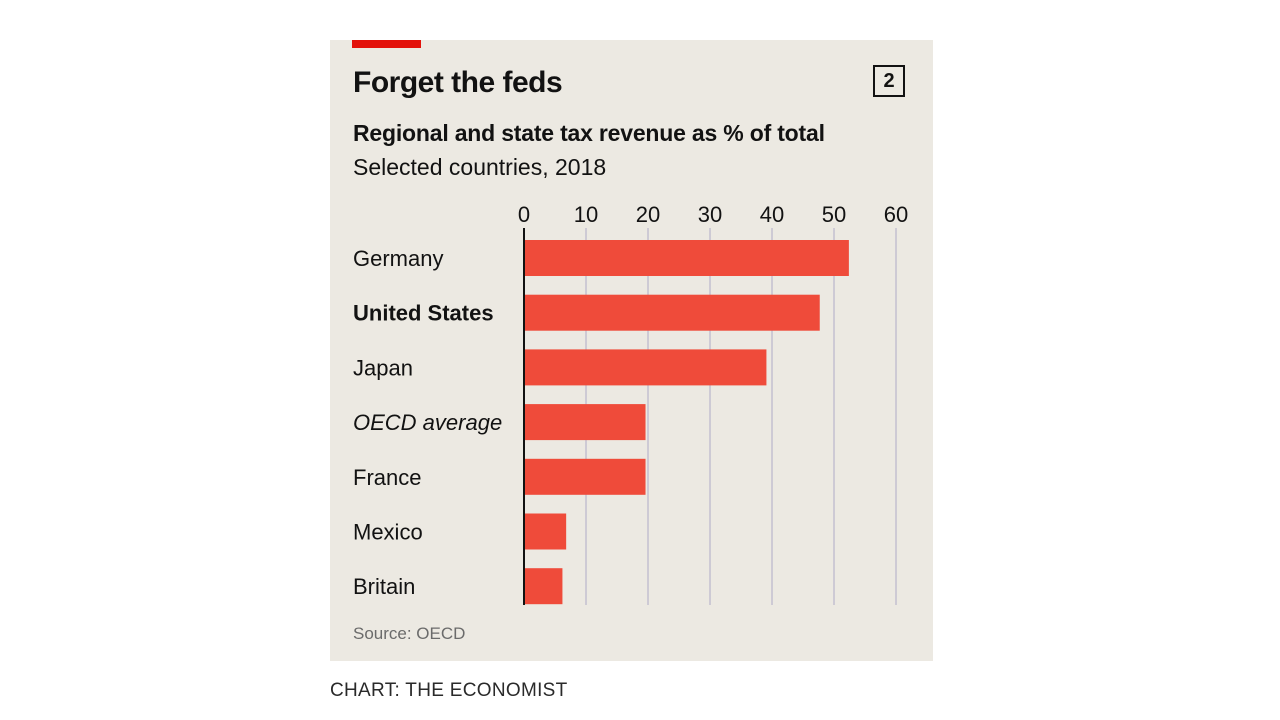 This screenshot has width=1280, height=720. I want to click on category-label: OECD average, so click(427, 422).